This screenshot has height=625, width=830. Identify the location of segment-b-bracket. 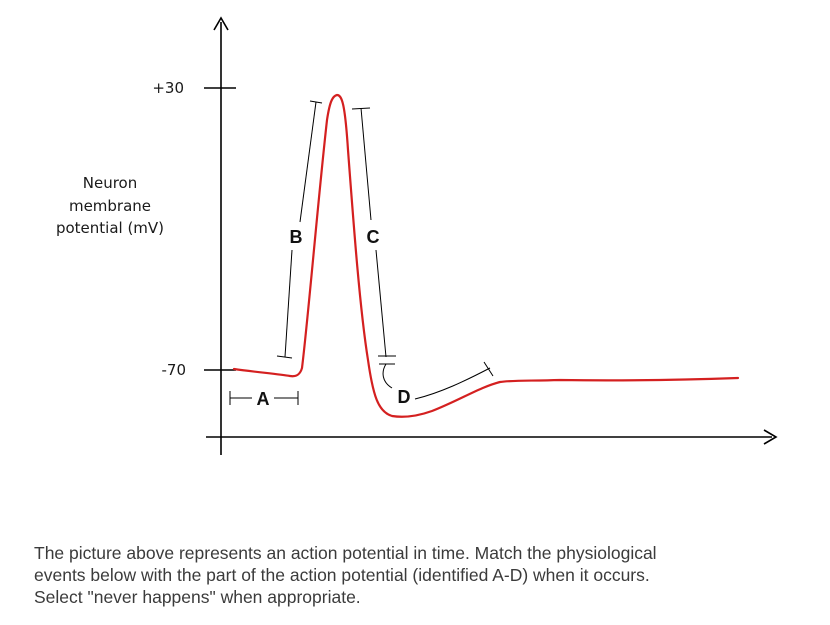
(299, 229).